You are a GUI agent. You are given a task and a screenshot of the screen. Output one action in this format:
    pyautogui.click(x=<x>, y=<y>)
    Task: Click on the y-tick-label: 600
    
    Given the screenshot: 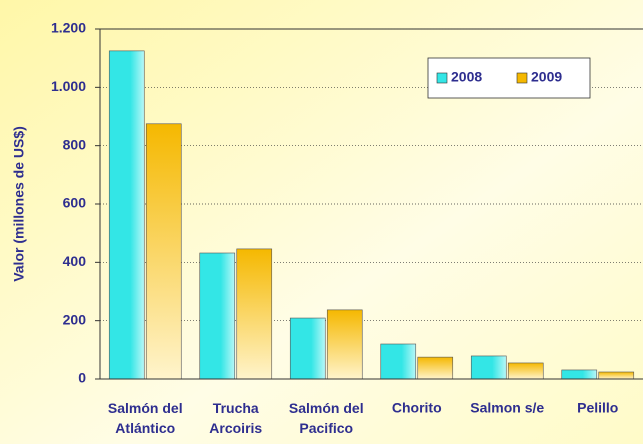 What is the action you would take?
    pyautogui.click(x=75, y=203)
    